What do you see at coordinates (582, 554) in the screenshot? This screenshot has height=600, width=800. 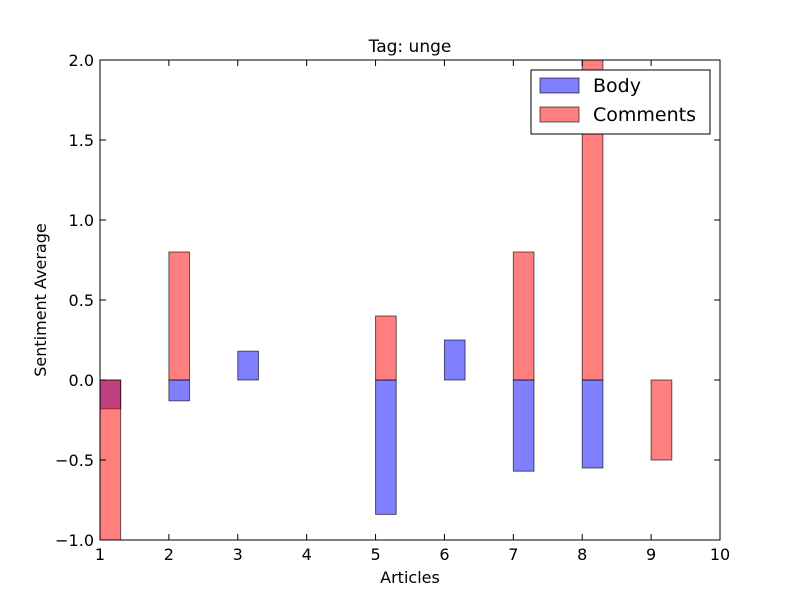 I see `x-tick-label: 8` at bounding box center [582, 554].